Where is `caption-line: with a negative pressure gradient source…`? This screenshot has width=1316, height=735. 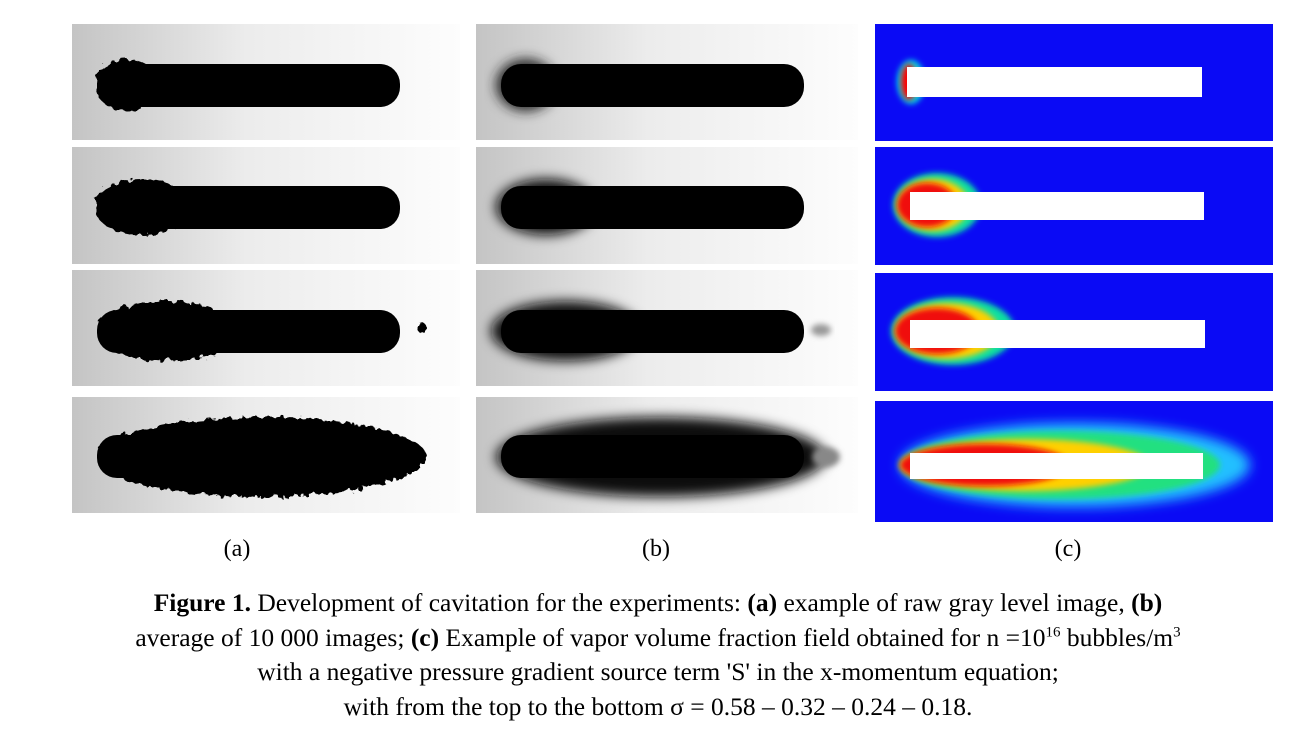 caption-line: with a negative pressure gradient source… is located at coordinates (658, 671).